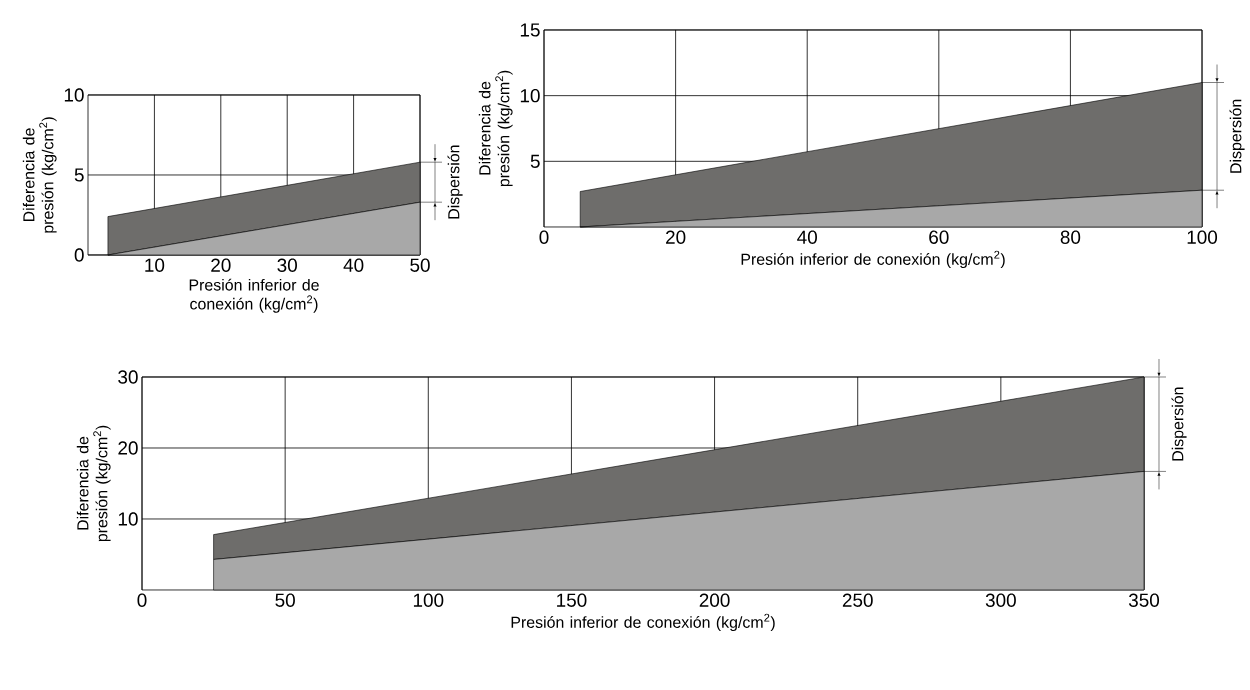  Describe the element at coordinates (128, 377) in the screenshot. I see `y-tick-label: 30` at that location.